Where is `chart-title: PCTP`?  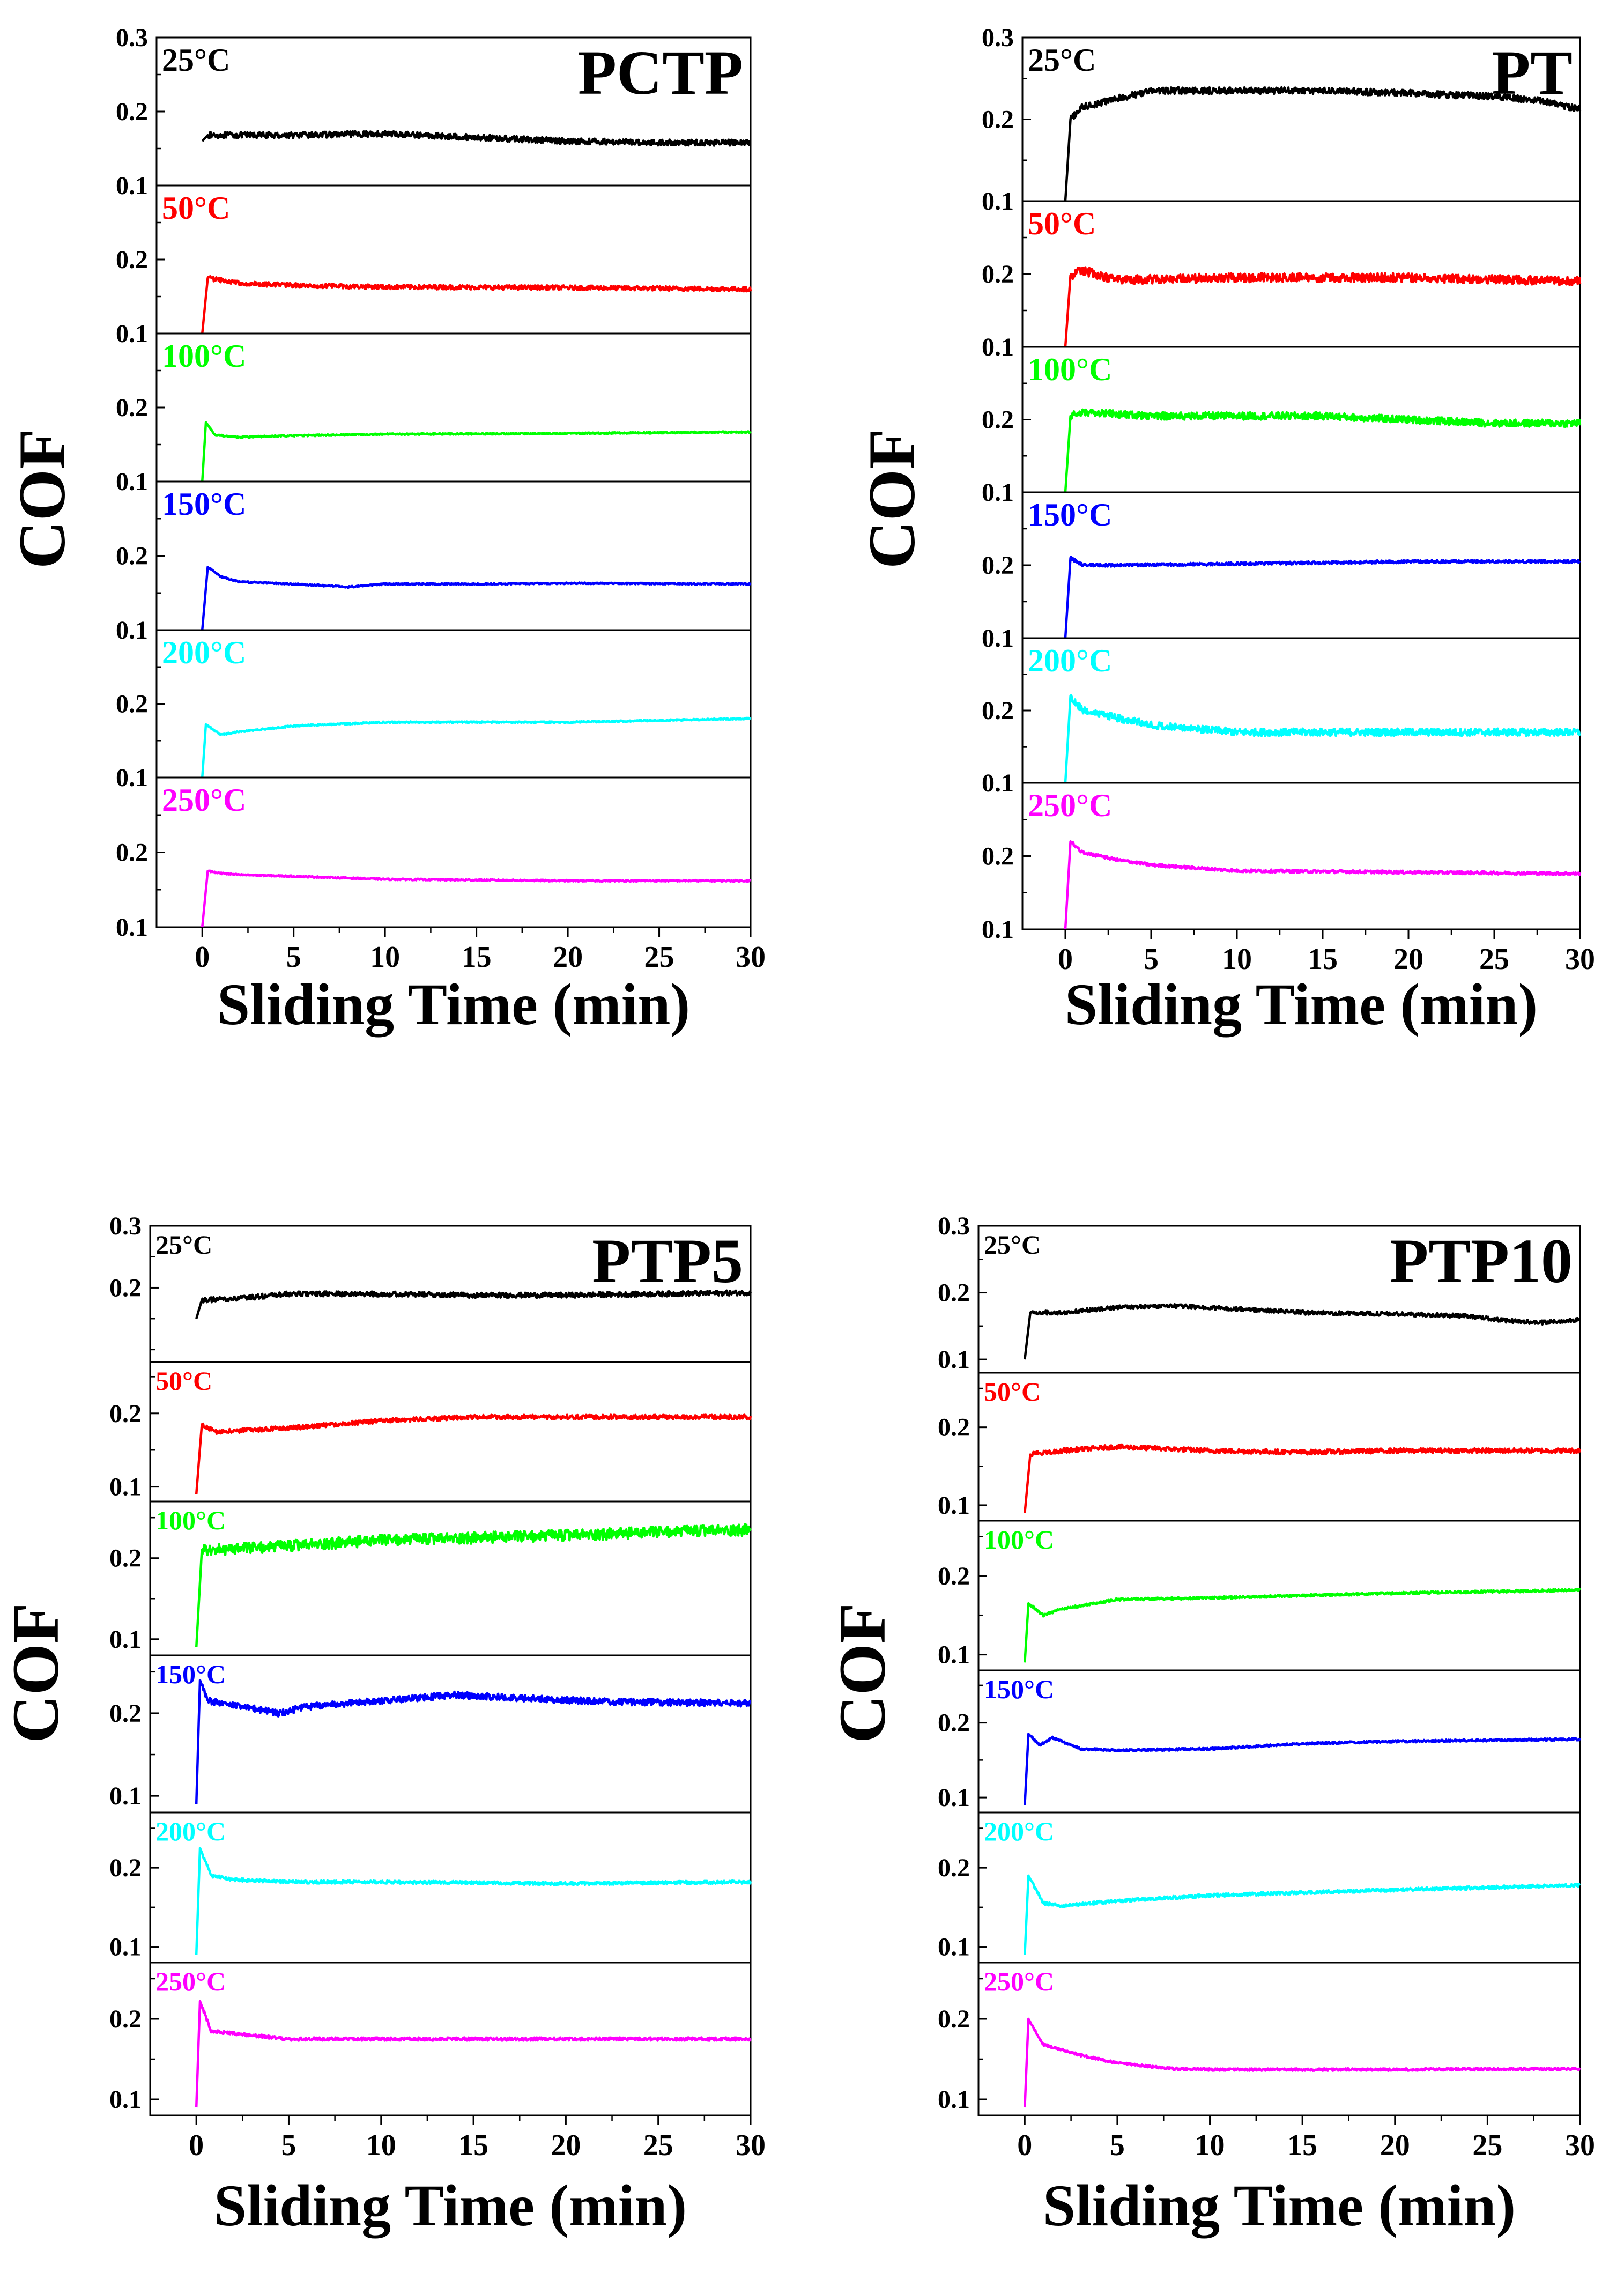
chart-title: PCTP is located at coordinates (660, 73).